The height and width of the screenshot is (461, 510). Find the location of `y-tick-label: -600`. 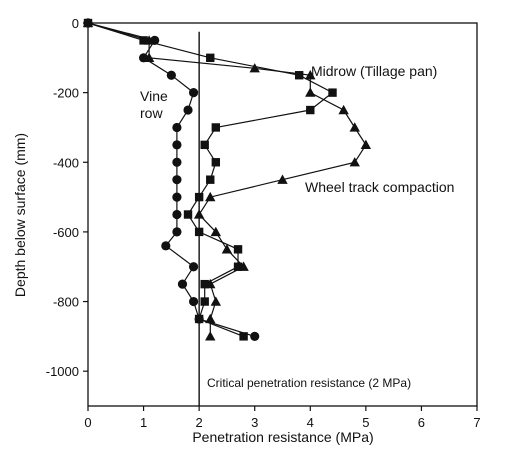

y-tick-label: -600 is located at coordinates (66, 232).